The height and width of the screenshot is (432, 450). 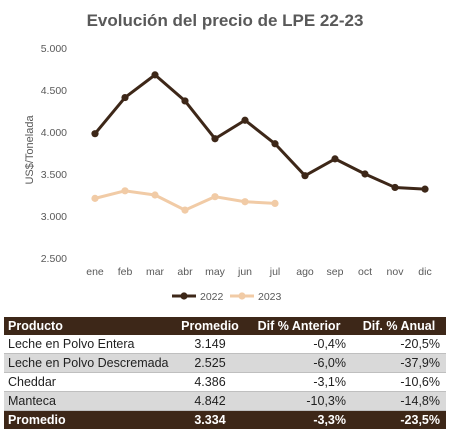 I want to click on table-row: Cheddar 4.386 -3,1% -10,6%, so click(x=225, y=382).